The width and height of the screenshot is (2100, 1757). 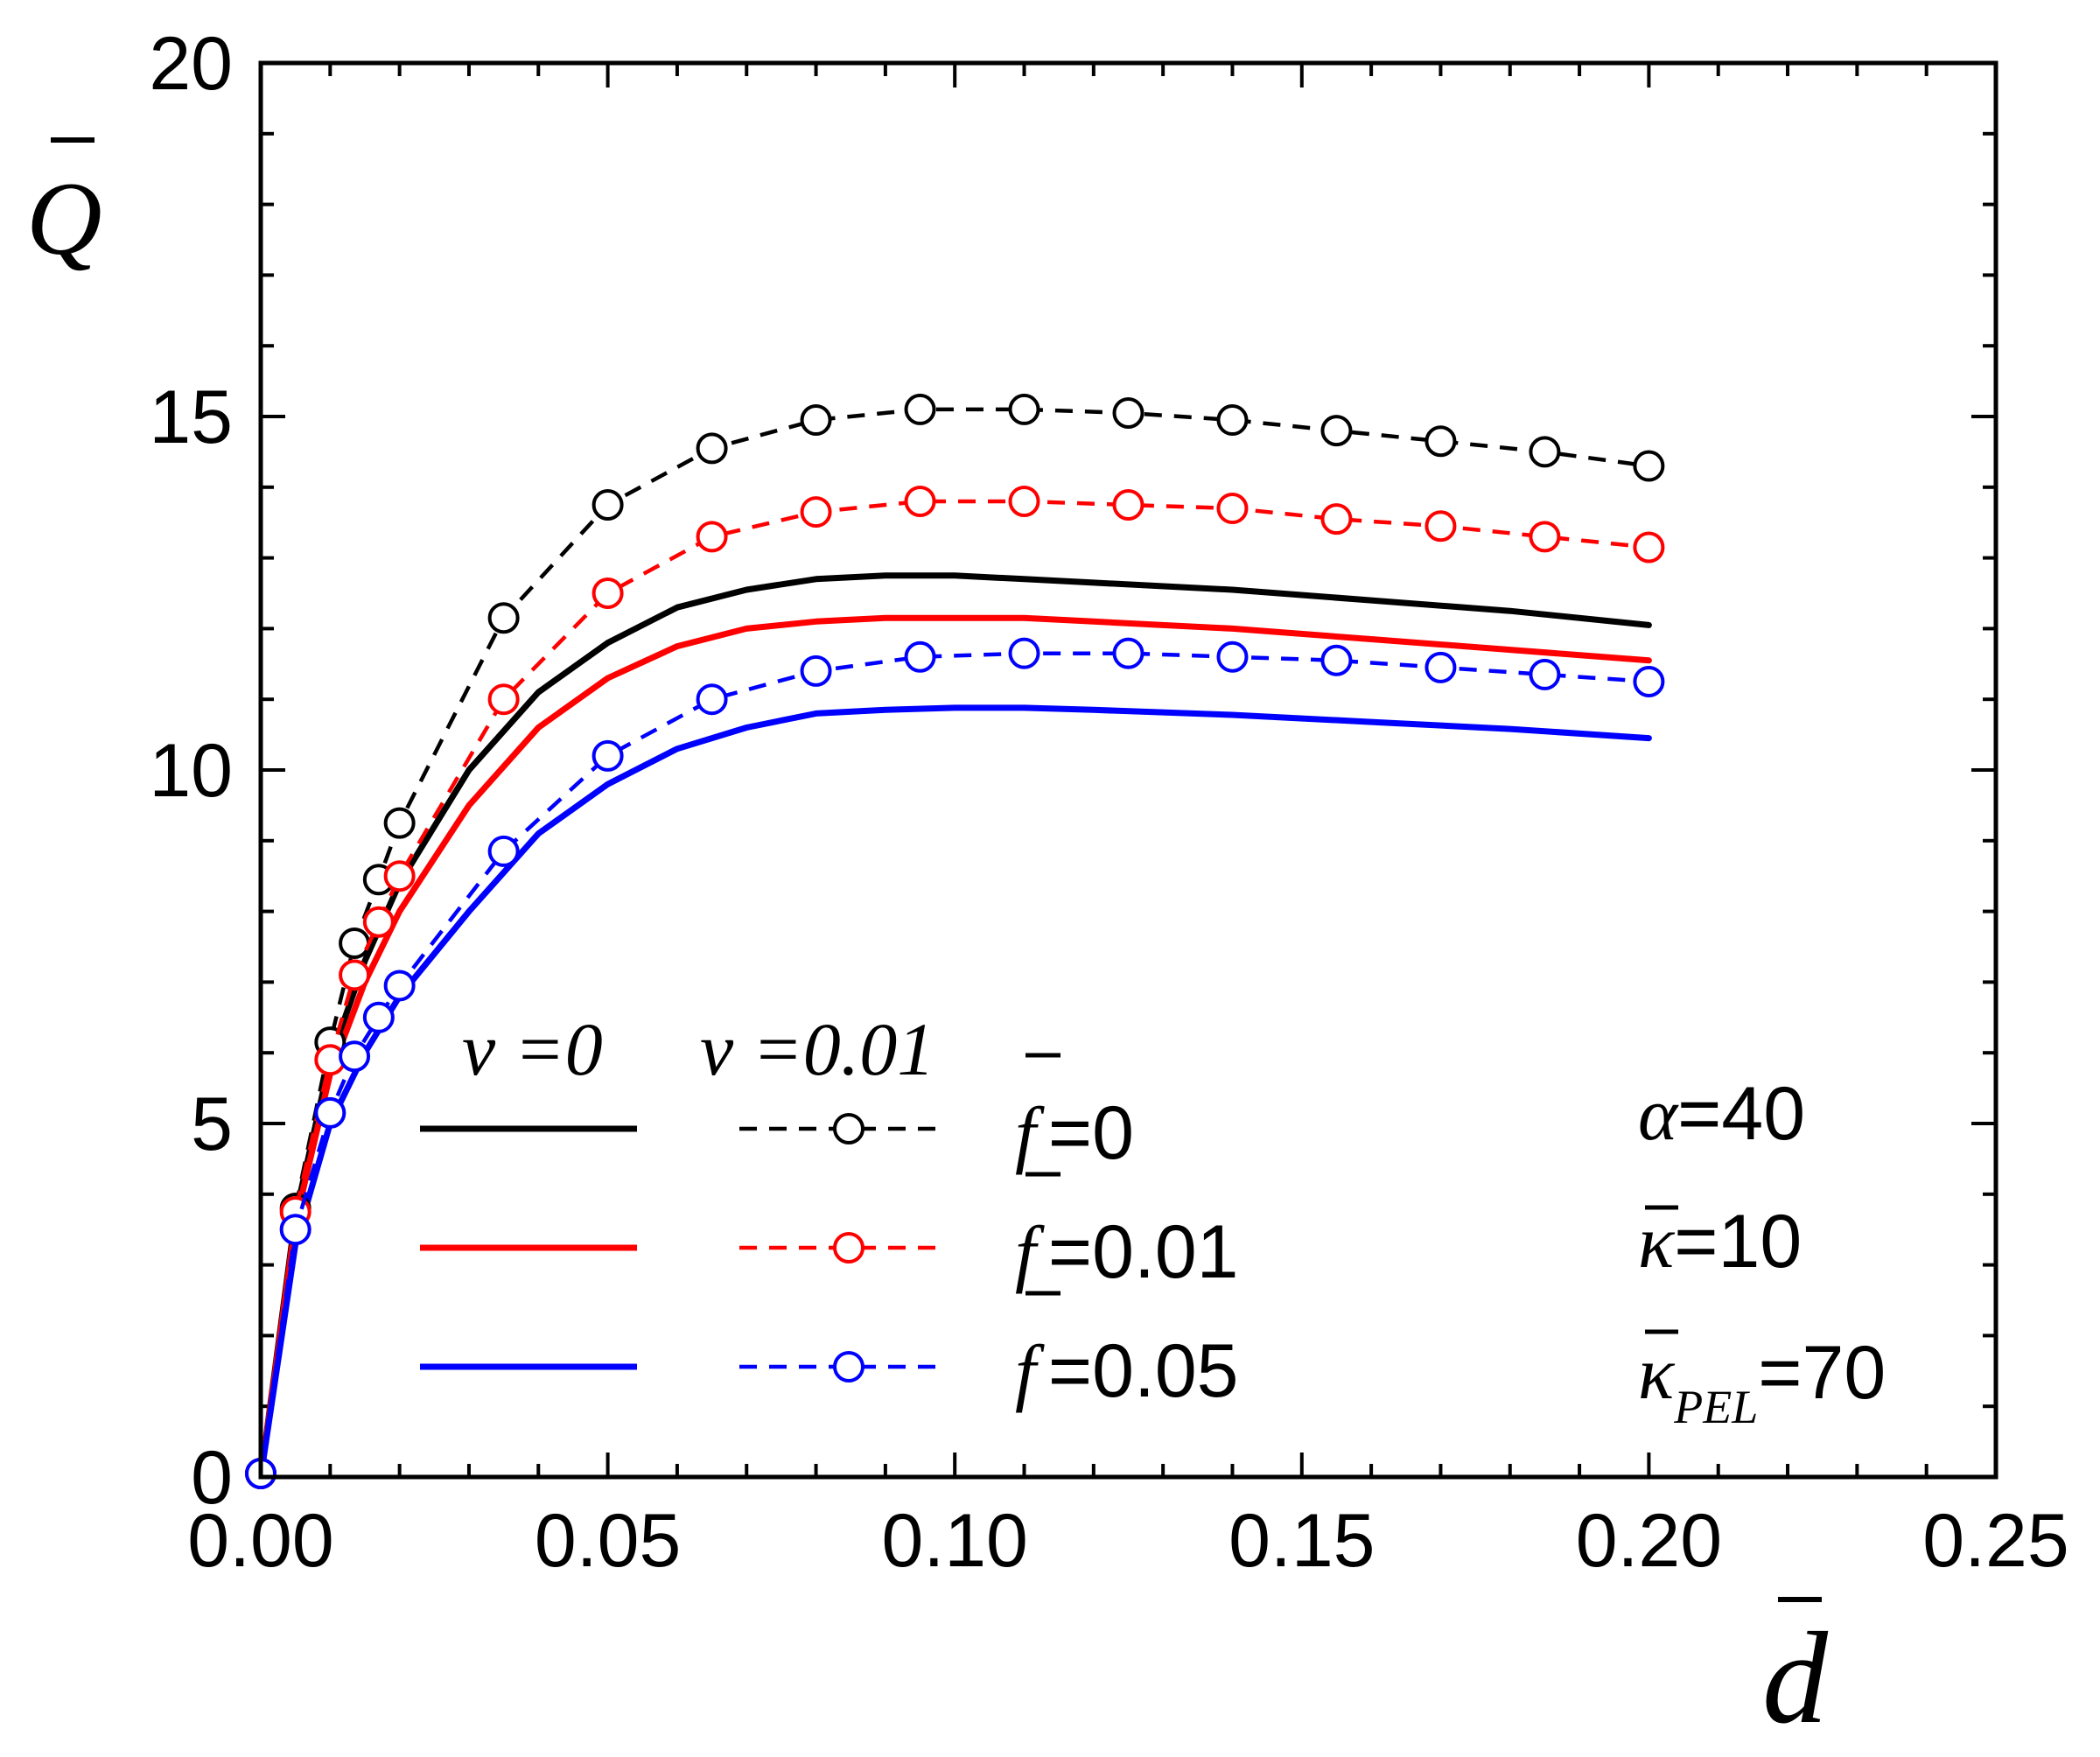 What do you see at coordinates (829, 1210) in the screenshot?
I see `legend: ν =0 ν =0.01 f =0 f =0.01 f =0.05` at bounding box center [829, 1210].